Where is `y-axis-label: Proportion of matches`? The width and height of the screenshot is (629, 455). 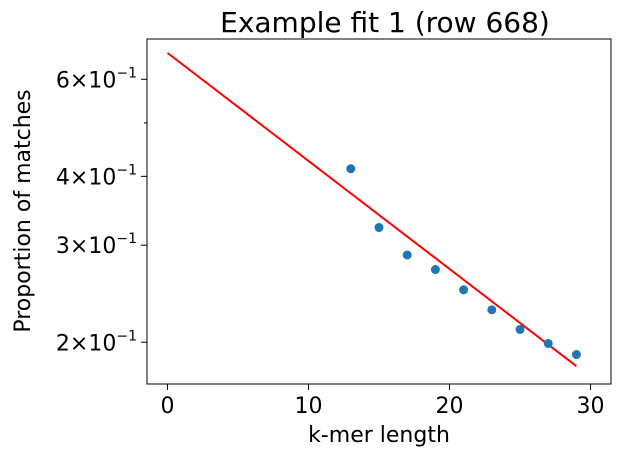 y-axis-label: Proportion of matches is located at coordinates (23, 210).